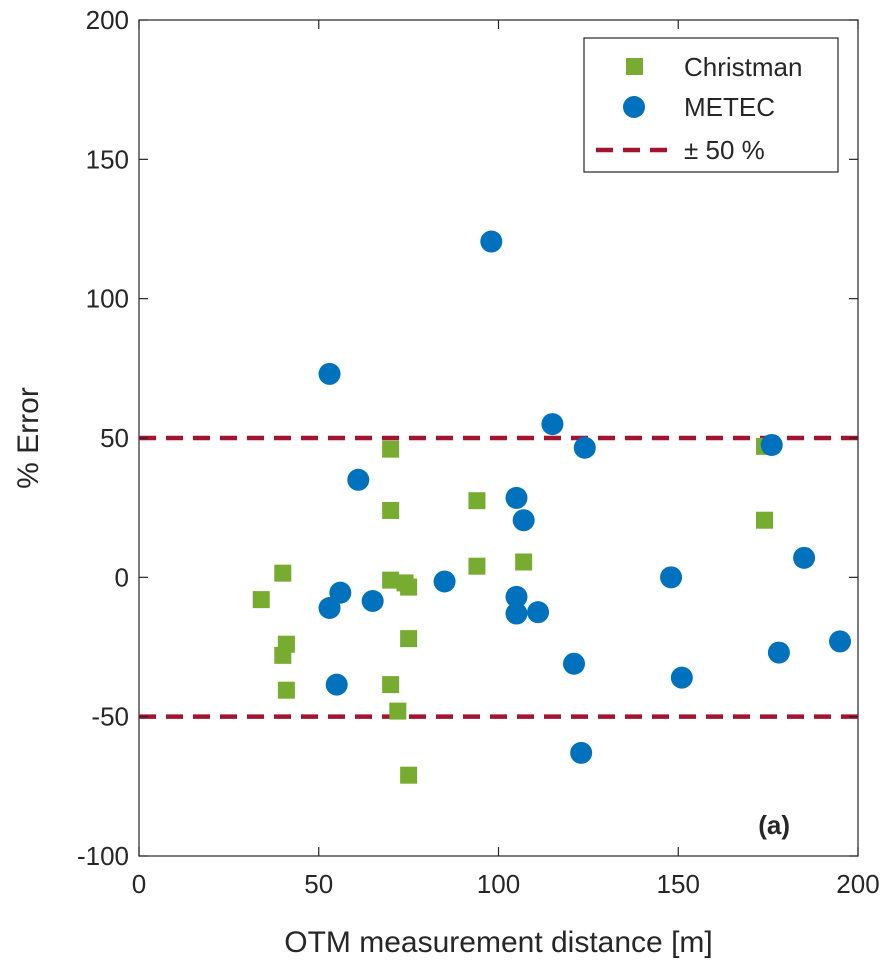 The image size is (891, 961). Describe the element at coordinates (729, 107) in the screenshot. I see `legend-metec-label: METEC` at that location.